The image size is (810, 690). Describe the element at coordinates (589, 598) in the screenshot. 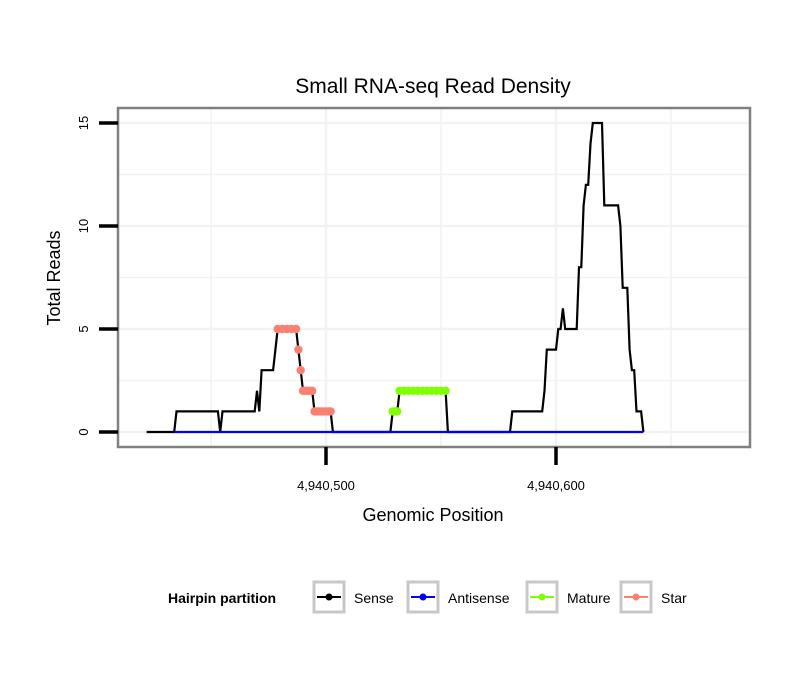

I see `legend-label: Mature` at that location.